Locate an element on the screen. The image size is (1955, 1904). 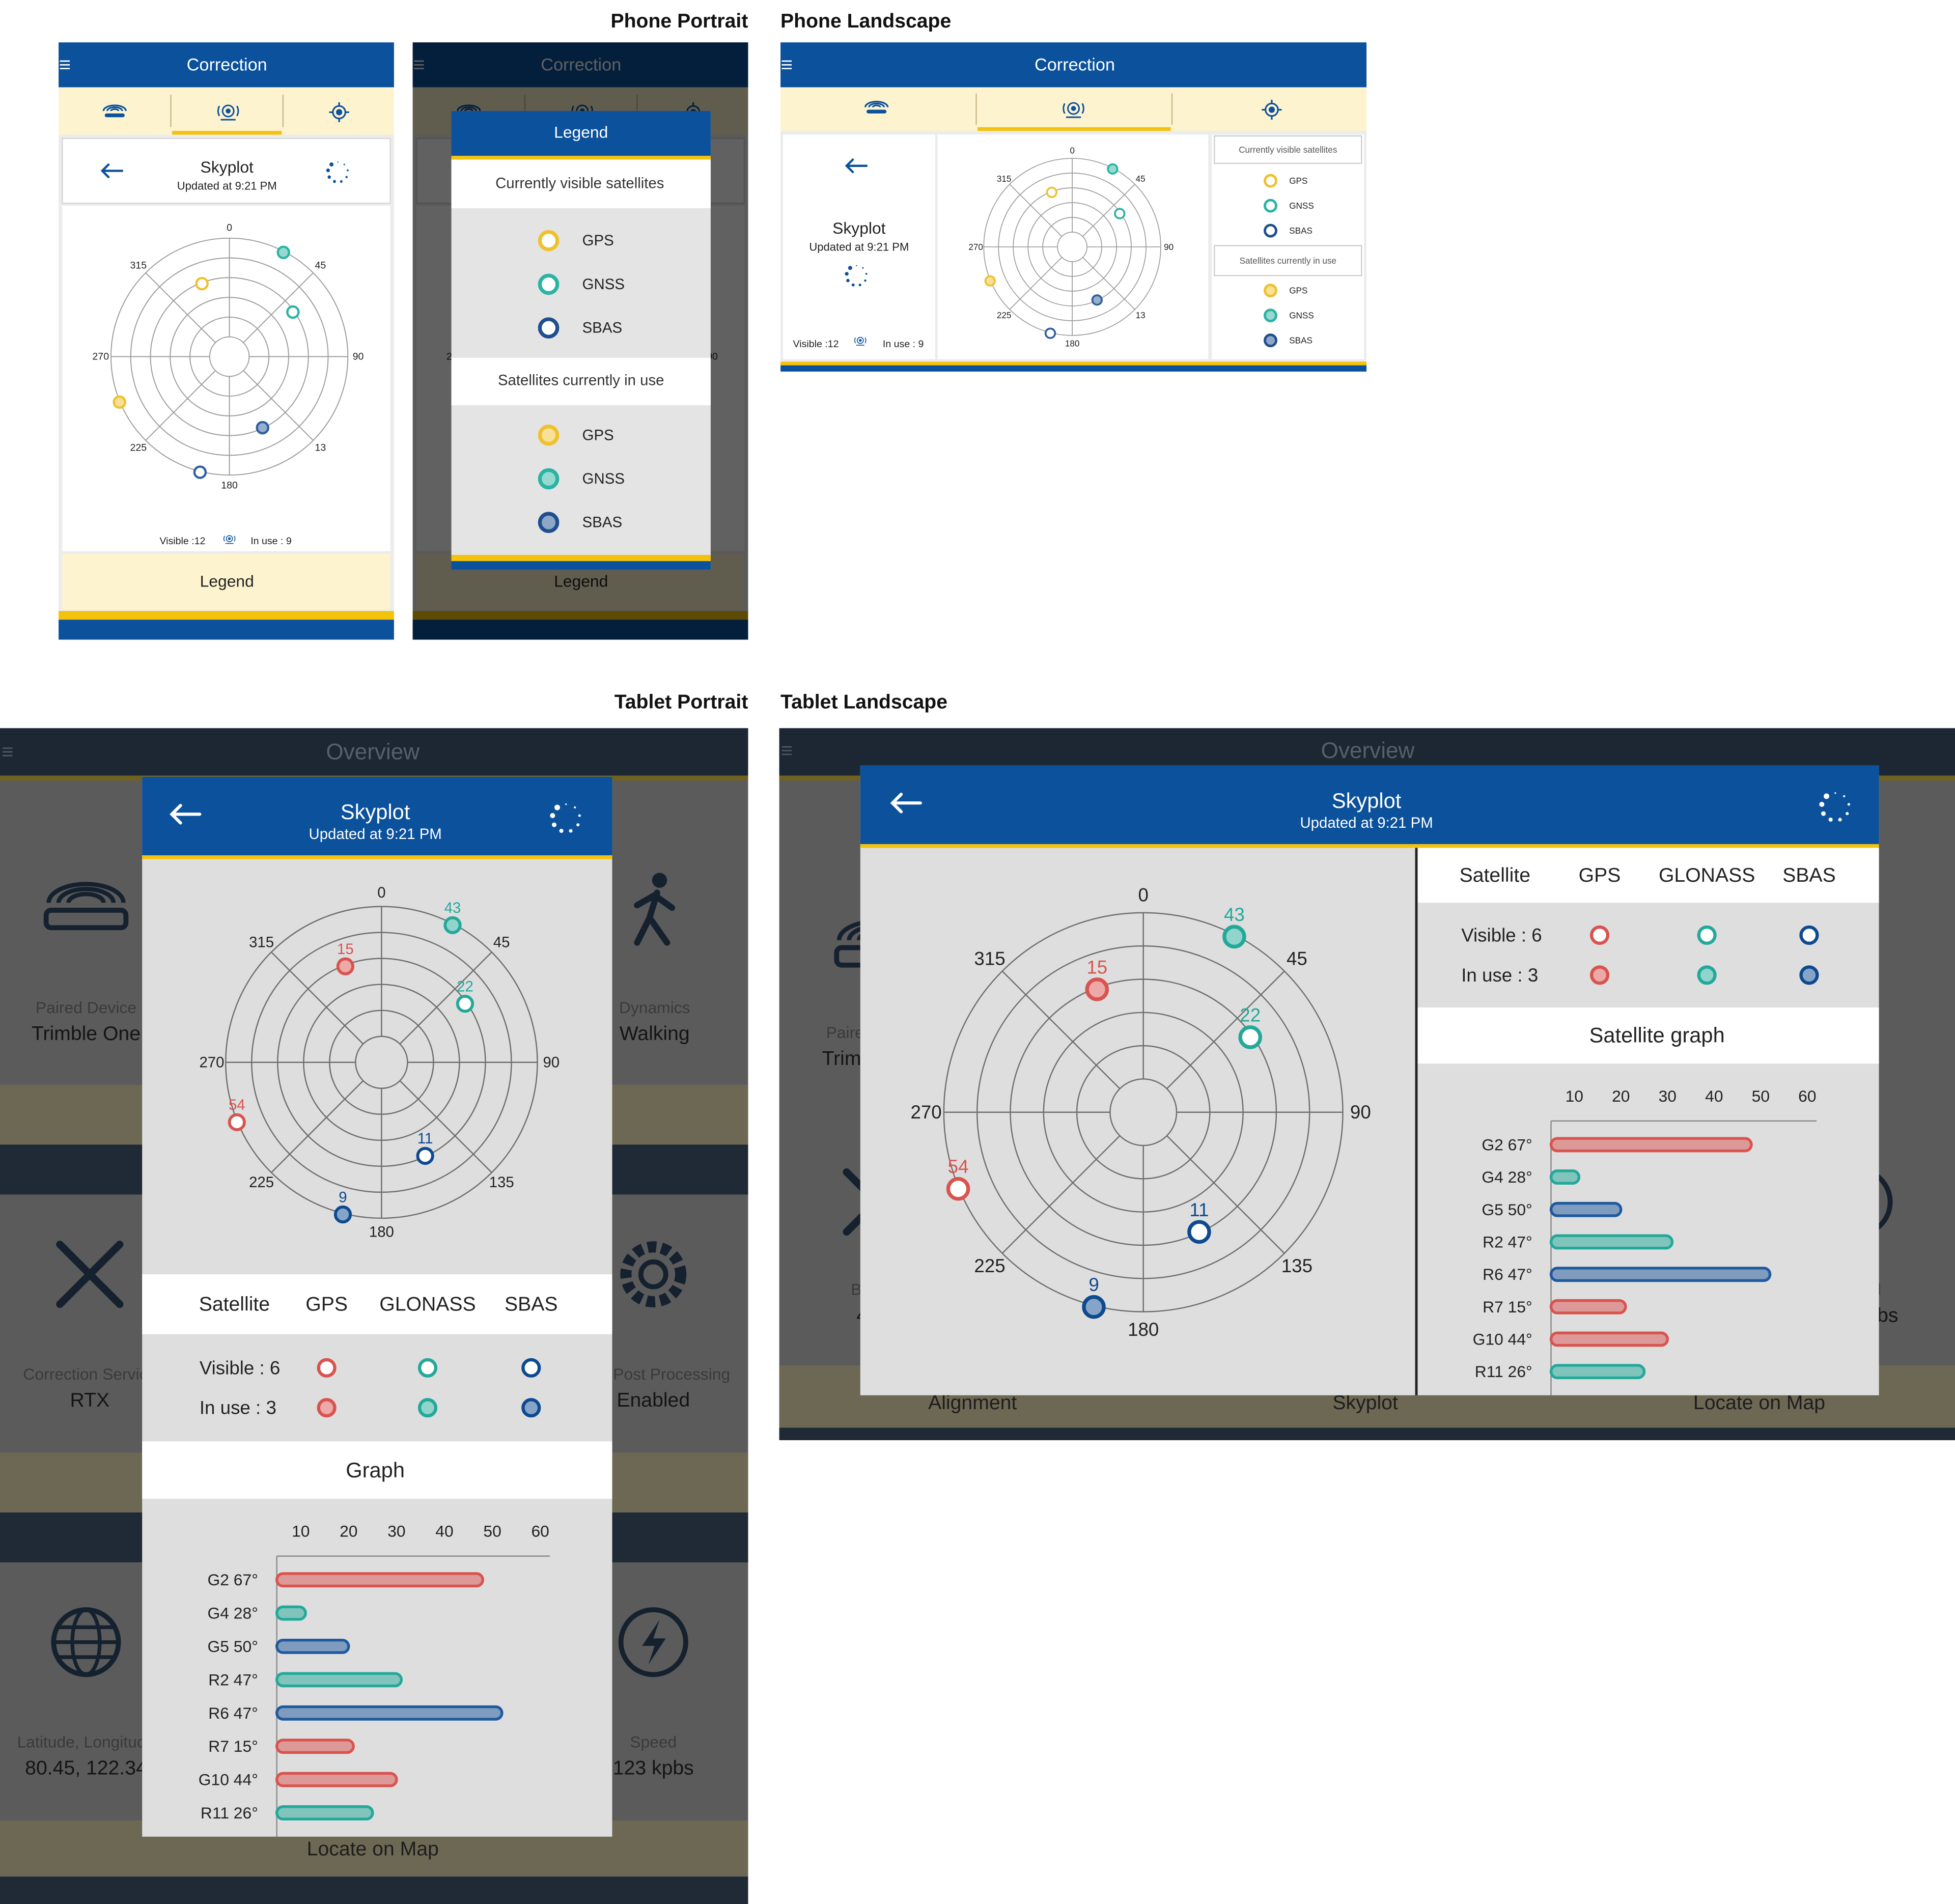
satellite-label: 9 is located at coordinates (1093, 1284).